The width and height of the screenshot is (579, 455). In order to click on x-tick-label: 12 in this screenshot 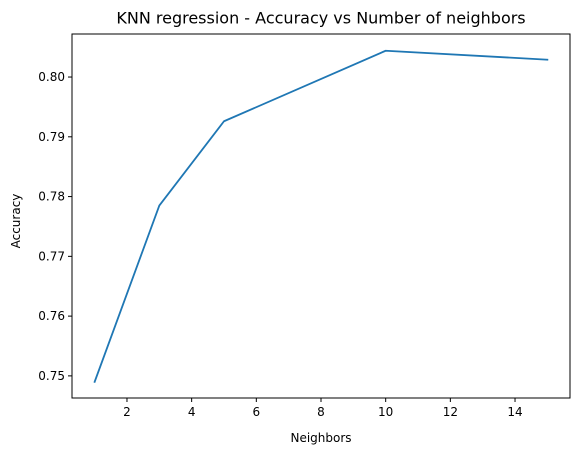, I will do `click(450, 412)`.